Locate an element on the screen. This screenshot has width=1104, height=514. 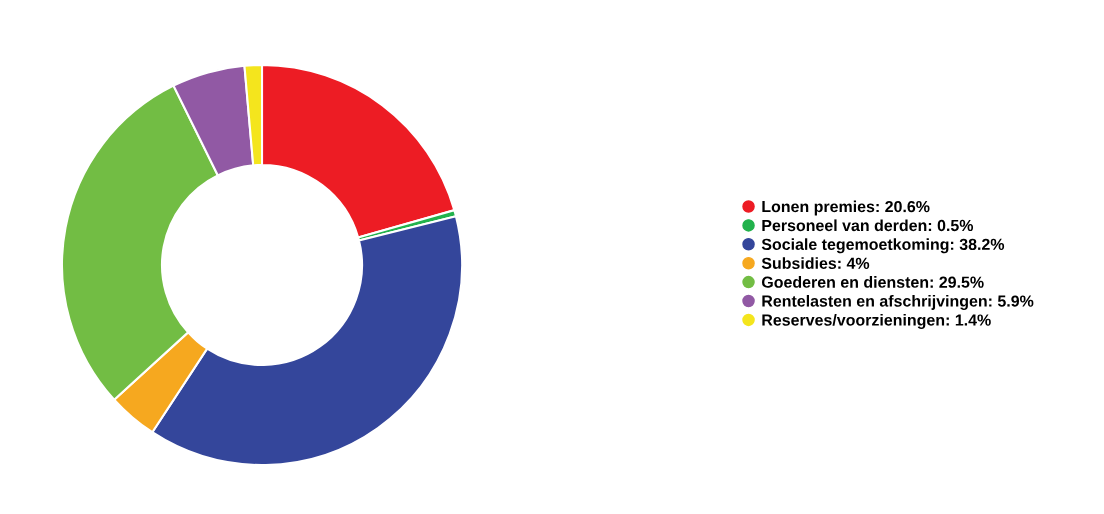
legend-label: Sociale tegemoetkoming: 38.2% is located at coordinates (883, 246).